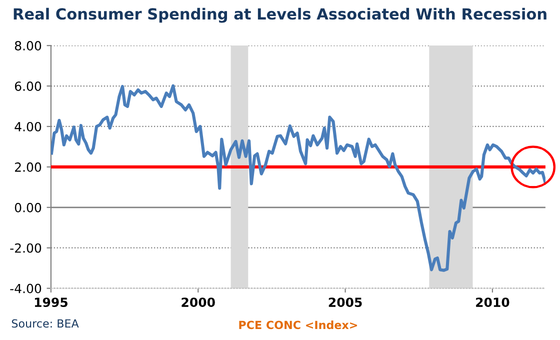  What do you see at coordinates (280, 15) in the screenshot?
I see `chart-title: Real Consumer Spending at Levels Associated With Recession` at bounding box center [280, 15].